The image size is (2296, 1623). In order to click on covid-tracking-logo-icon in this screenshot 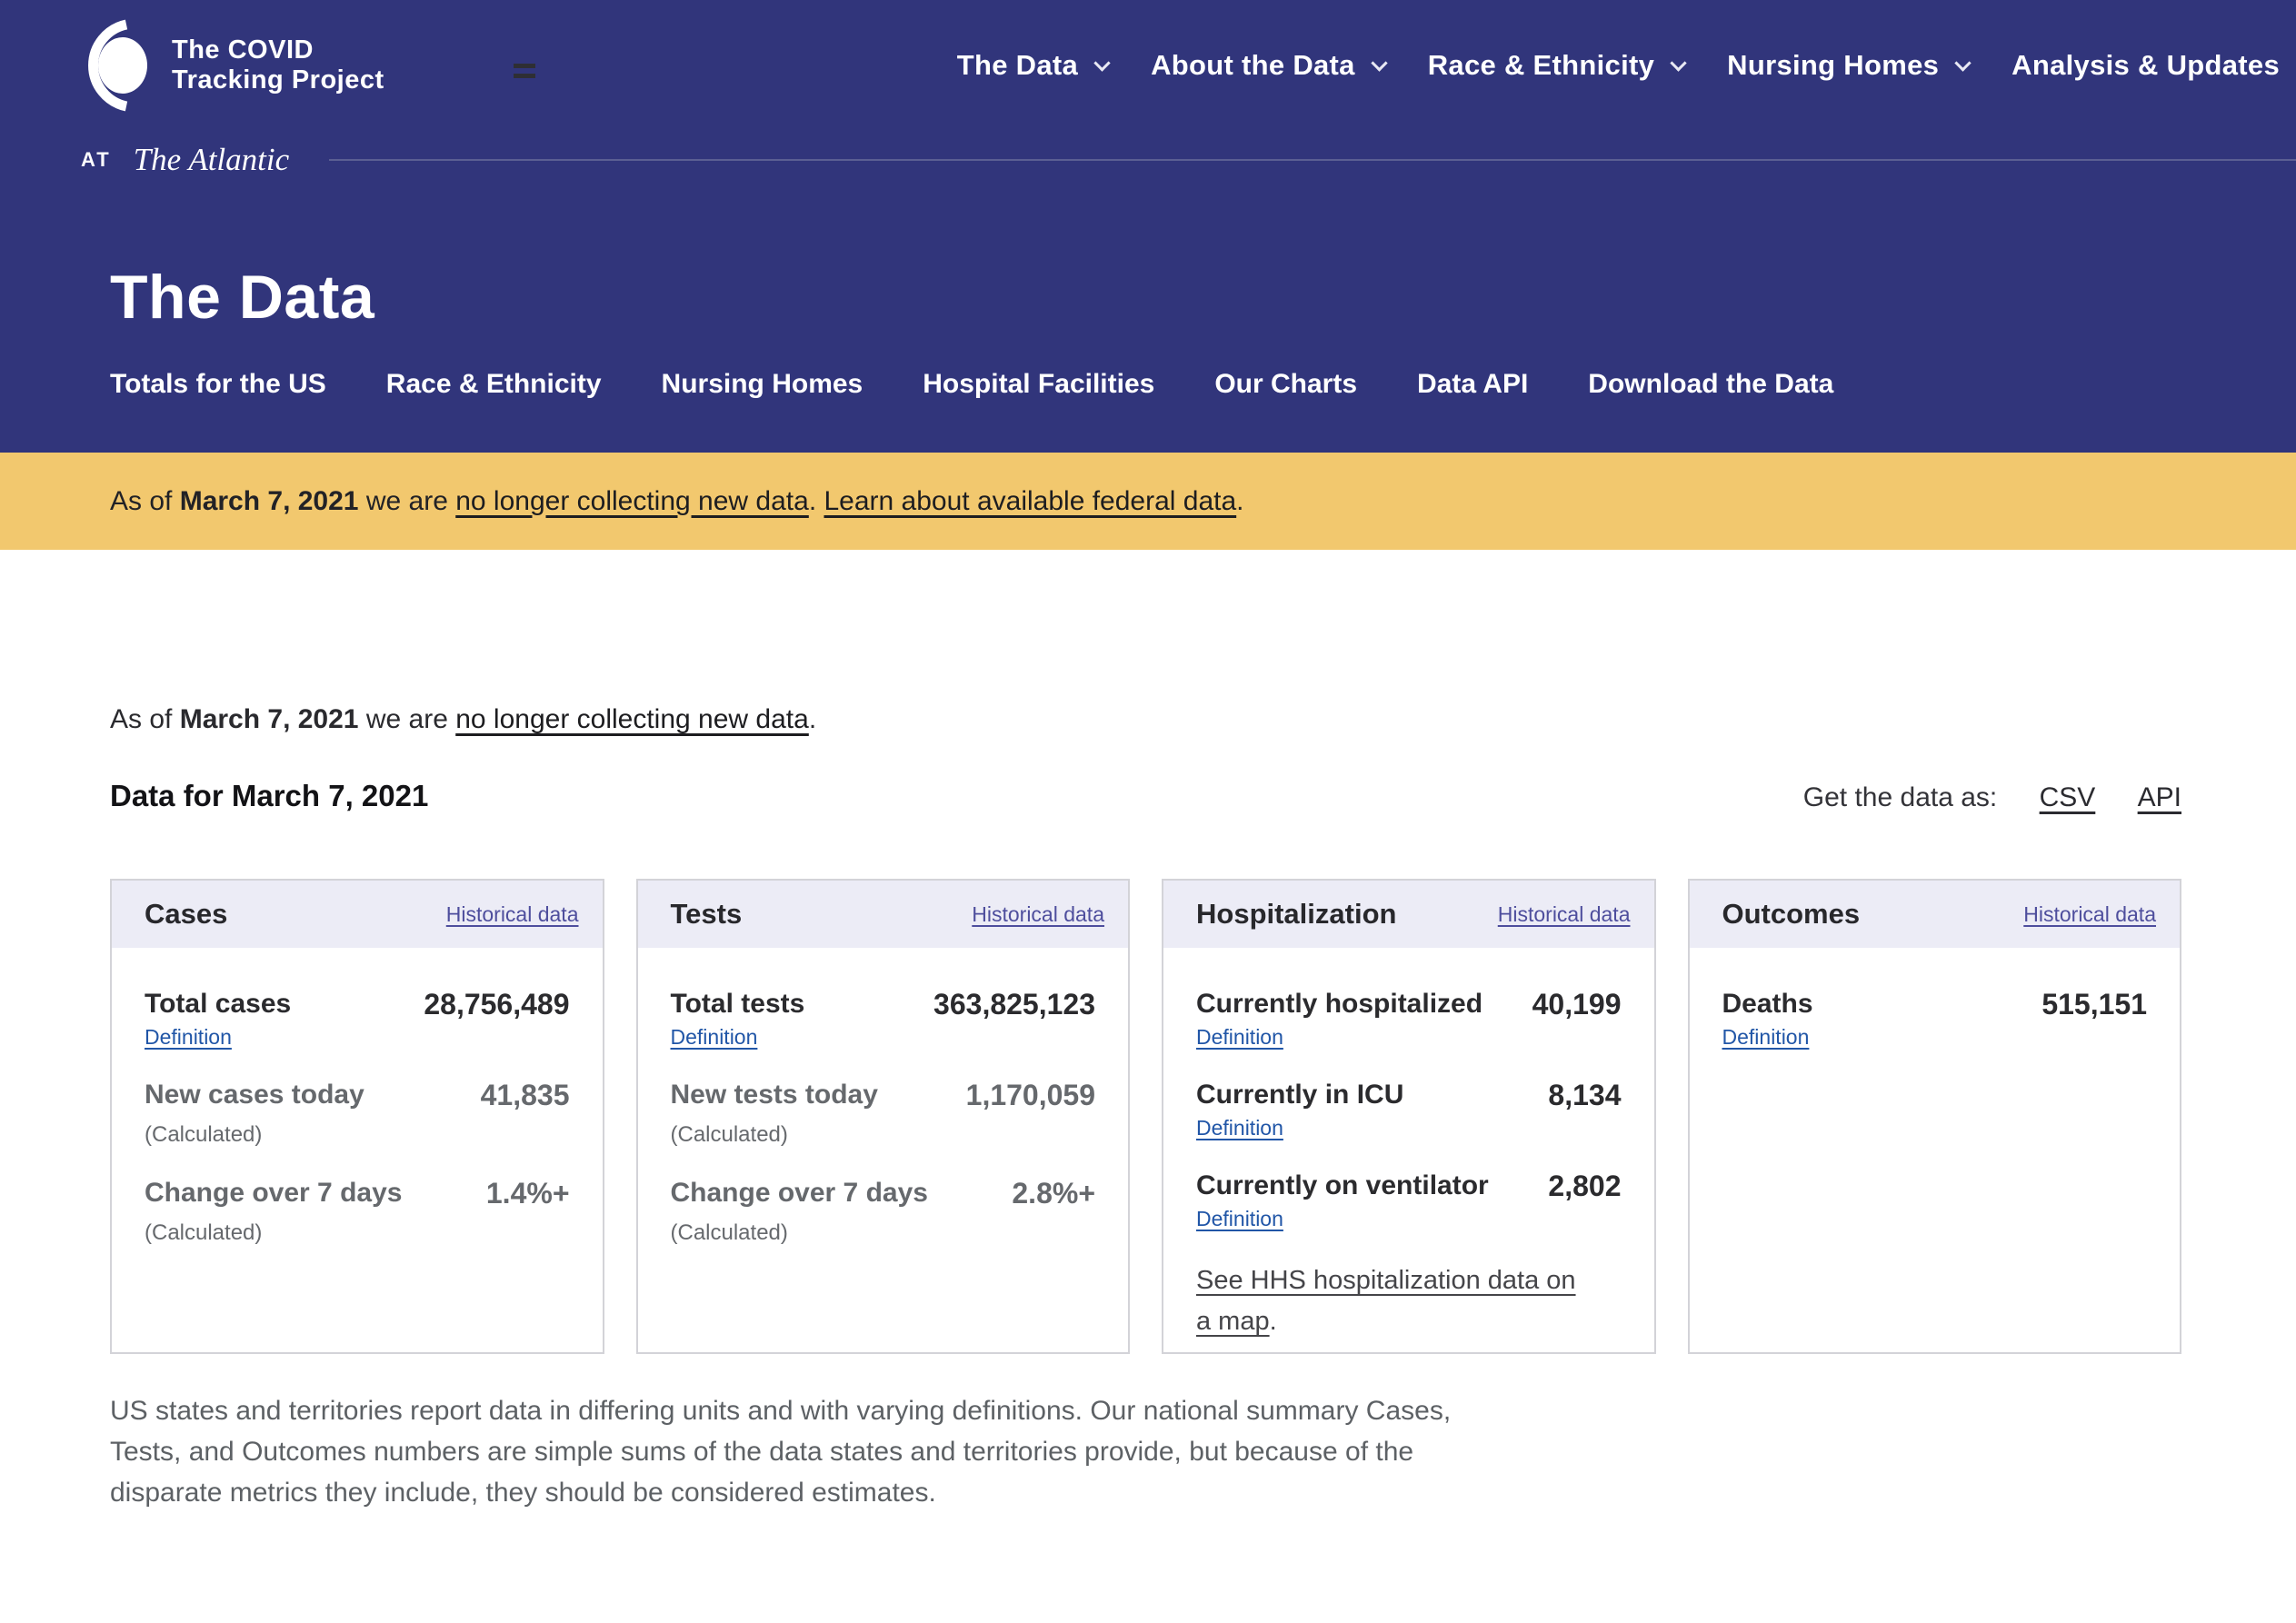, I will do `click(115, 65)`.